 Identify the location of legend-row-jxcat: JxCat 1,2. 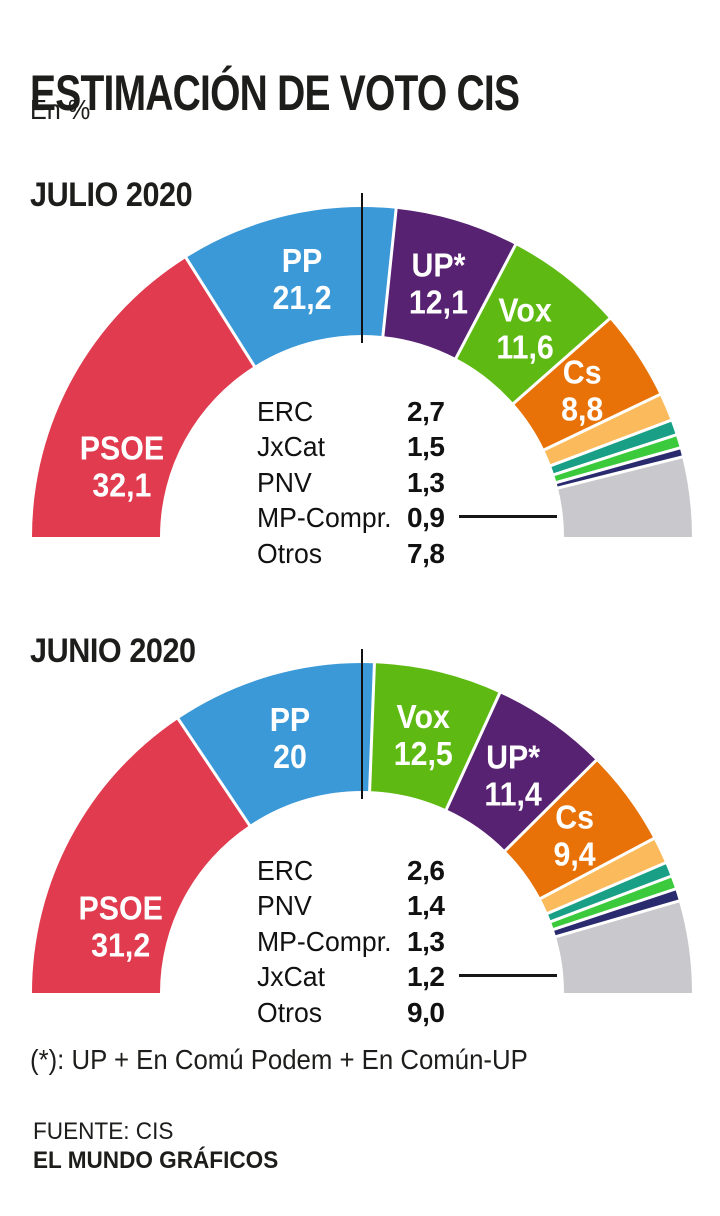
(397, 978).